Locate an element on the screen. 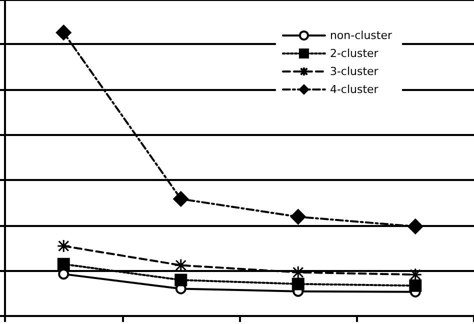 This screenshot has height=324, width=474. legend-label: 3-cluster is located at coordinates (354, 71).